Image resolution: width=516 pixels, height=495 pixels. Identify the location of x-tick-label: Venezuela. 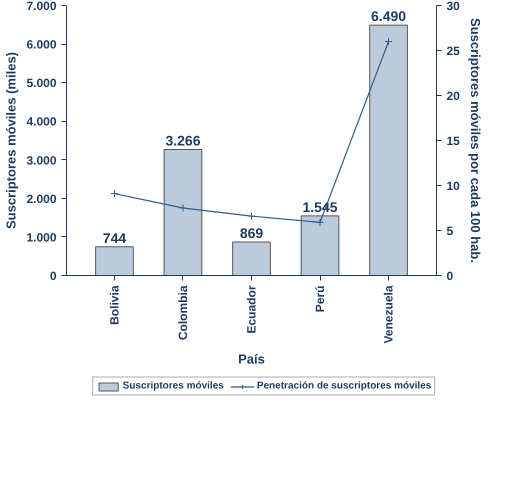
(389, 314).